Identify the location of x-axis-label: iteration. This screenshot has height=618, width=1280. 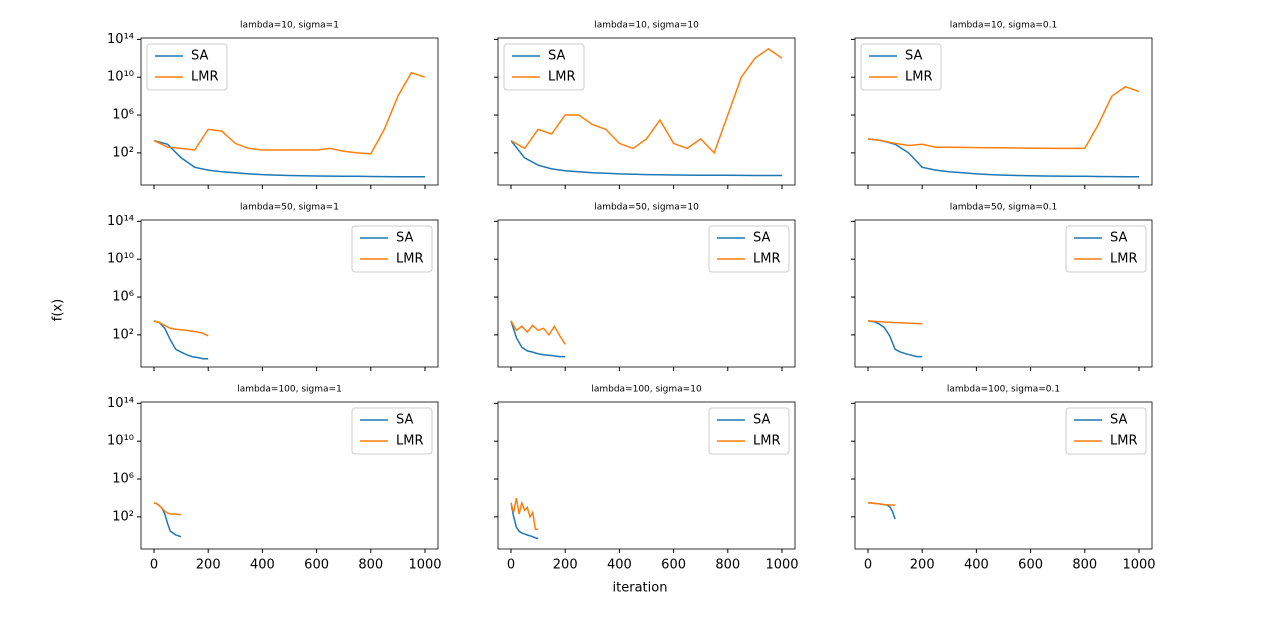
(640, 588).